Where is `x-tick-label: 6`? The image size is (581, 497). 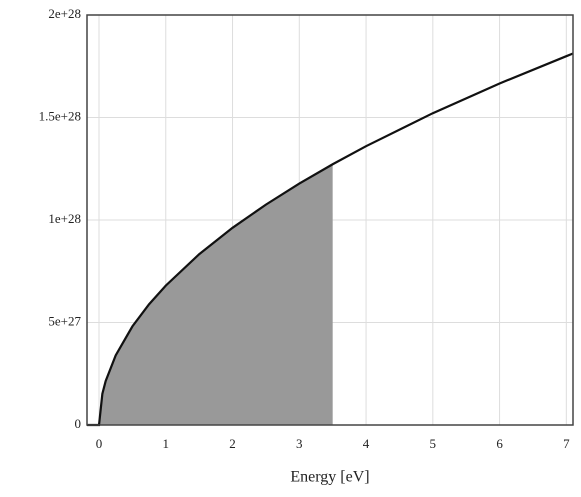
x-tick-label: 6 is located at coordinates (499, 443).